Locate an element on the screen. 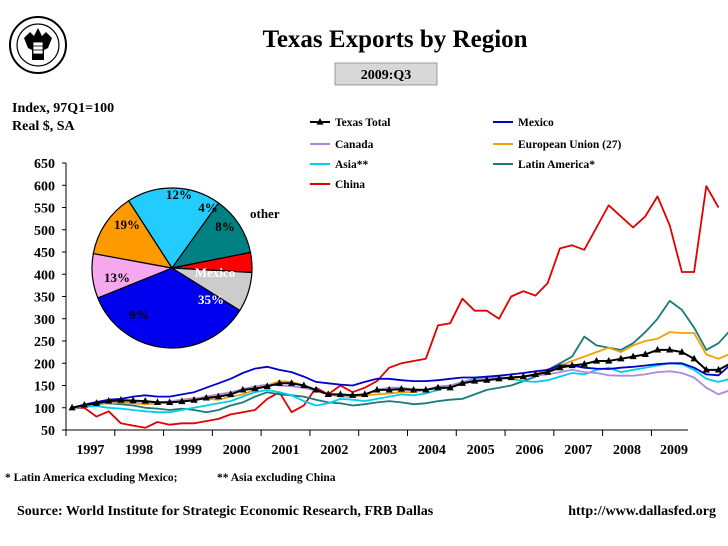  series-line-asia is located at coordinates (400, 388).